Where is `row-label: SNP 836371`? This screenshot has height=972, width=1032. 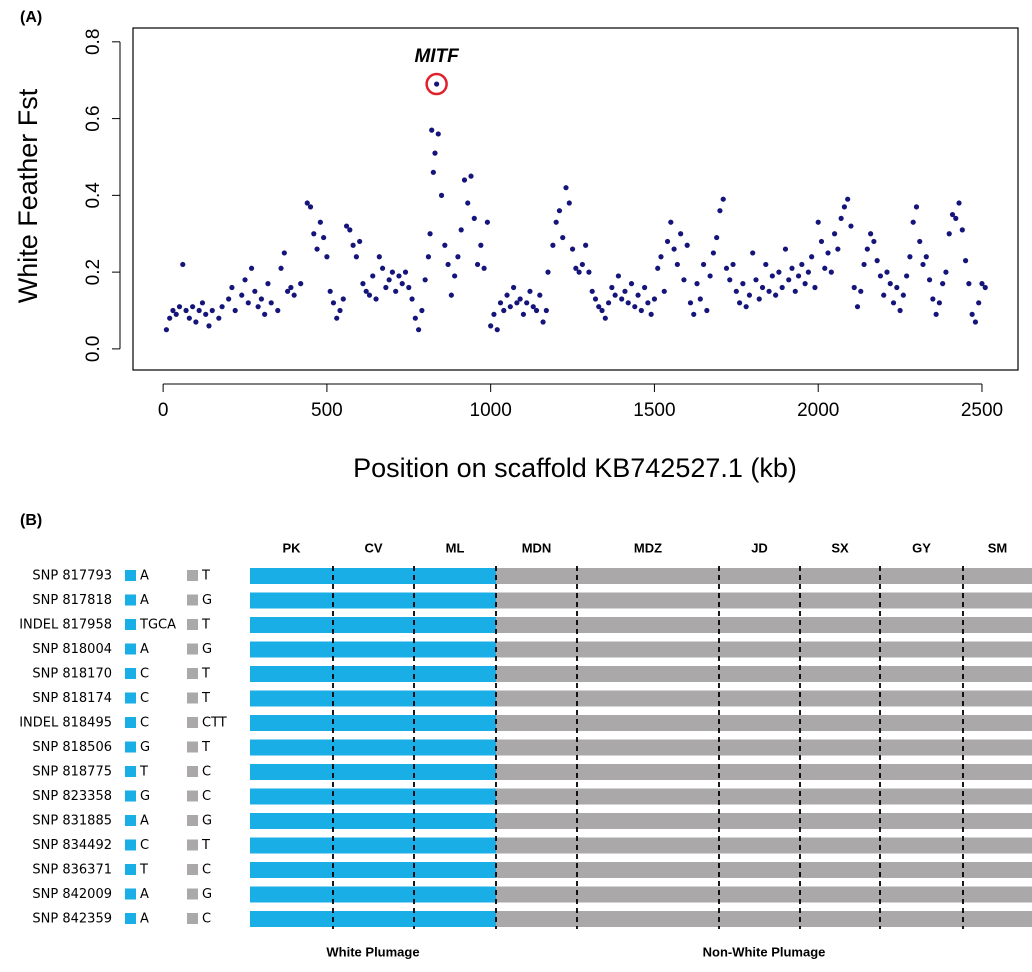
row-label: SNP 836371 is located at coordinates (72, 870).